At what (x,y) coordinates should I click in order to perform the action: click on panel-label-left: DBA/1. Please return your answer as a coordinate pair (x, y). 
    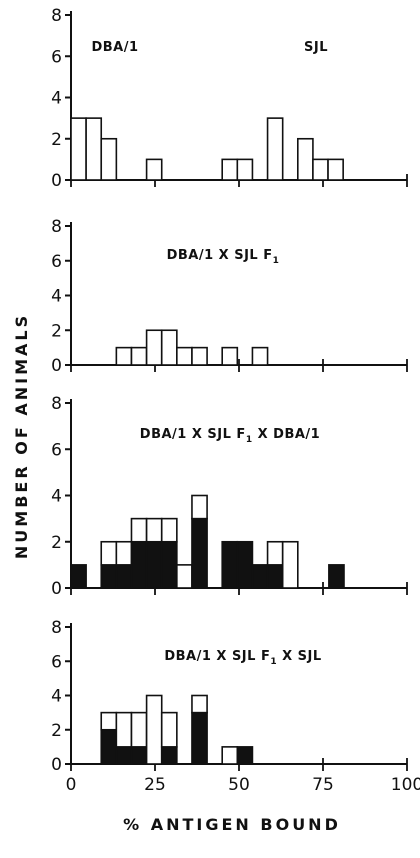
    Looking at the image, I should click on (114, 47).